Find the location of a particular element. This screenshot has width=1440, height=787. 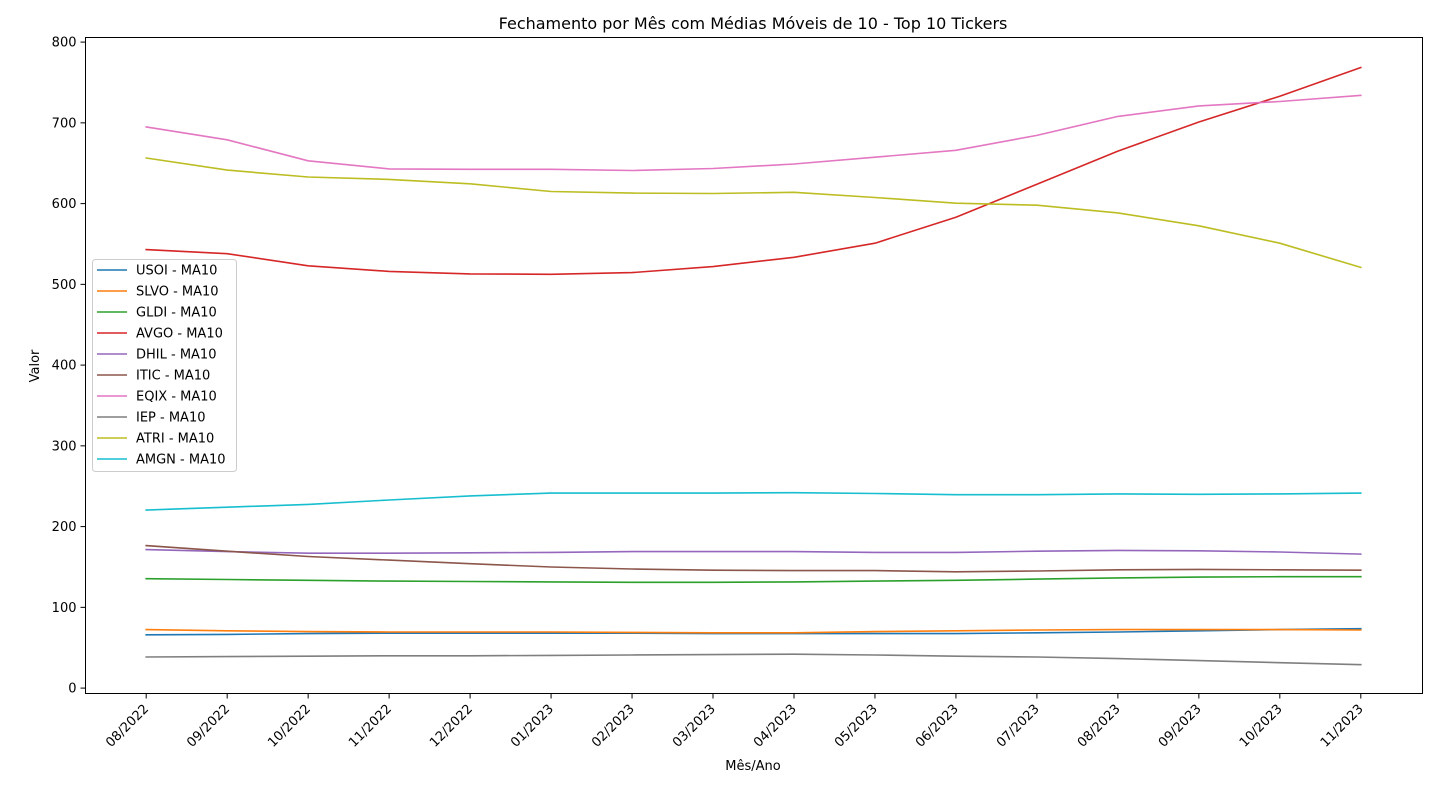

y-tick-label: 700 is located at coordinates (64, 123).